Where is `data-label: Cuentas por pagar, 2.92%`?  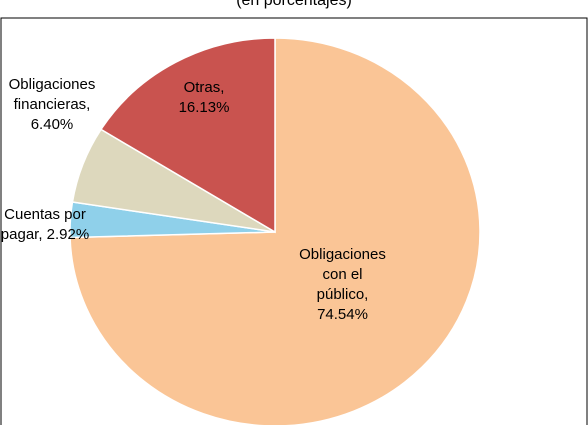 data-label: Cuentas por pagar, 2.92% is located at coordinates (45, 224).